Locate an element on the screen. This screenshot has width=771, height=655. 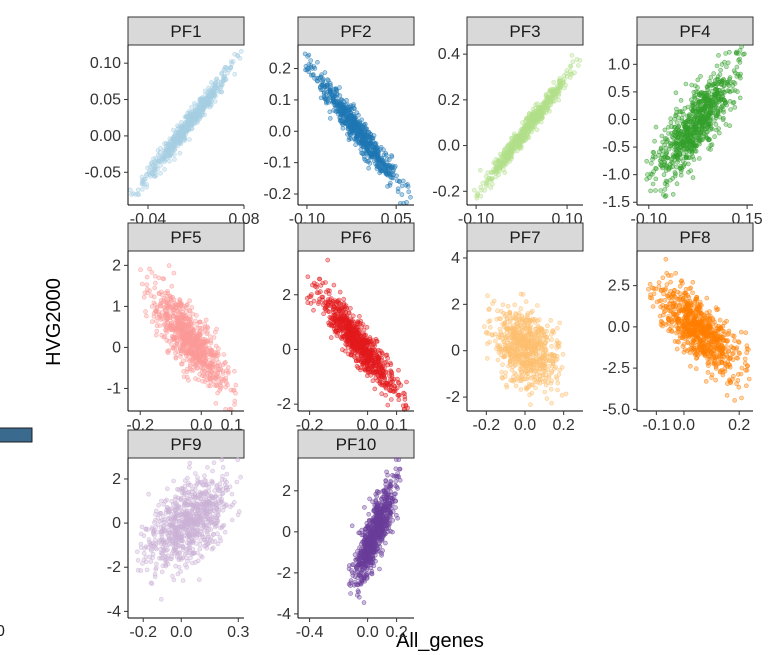
y-tick-label: 1 is located at coordinates (116, 306).